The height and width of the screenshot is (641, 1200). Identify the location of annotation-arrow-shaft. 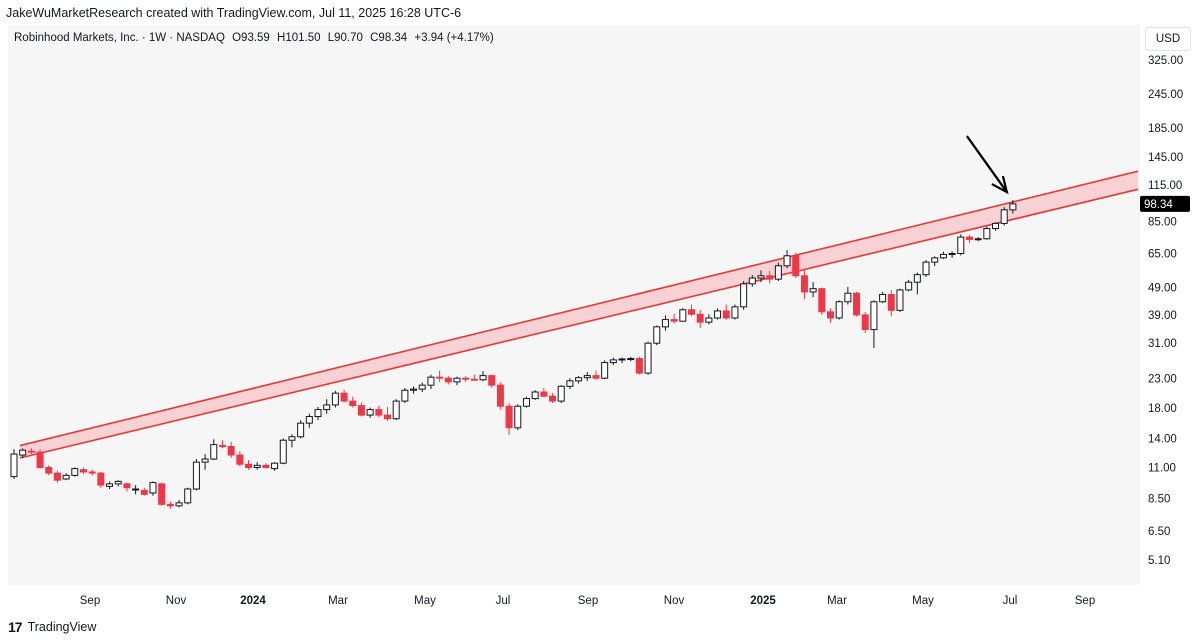
(986, 164).